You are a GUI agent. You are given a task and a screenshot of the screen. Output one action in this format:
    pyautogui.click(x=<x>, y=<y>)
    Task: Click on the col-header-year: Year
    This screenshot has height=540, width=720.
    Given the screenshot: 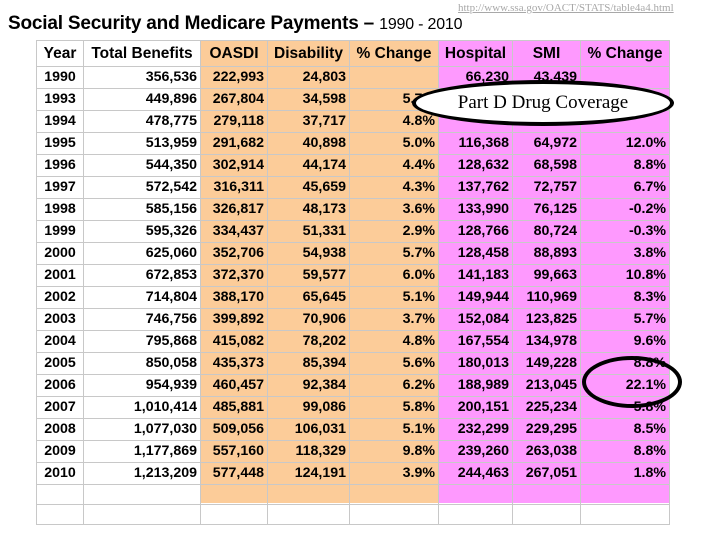 What is the action you would take?
    pyautogui.click(x=60, y=53)
    